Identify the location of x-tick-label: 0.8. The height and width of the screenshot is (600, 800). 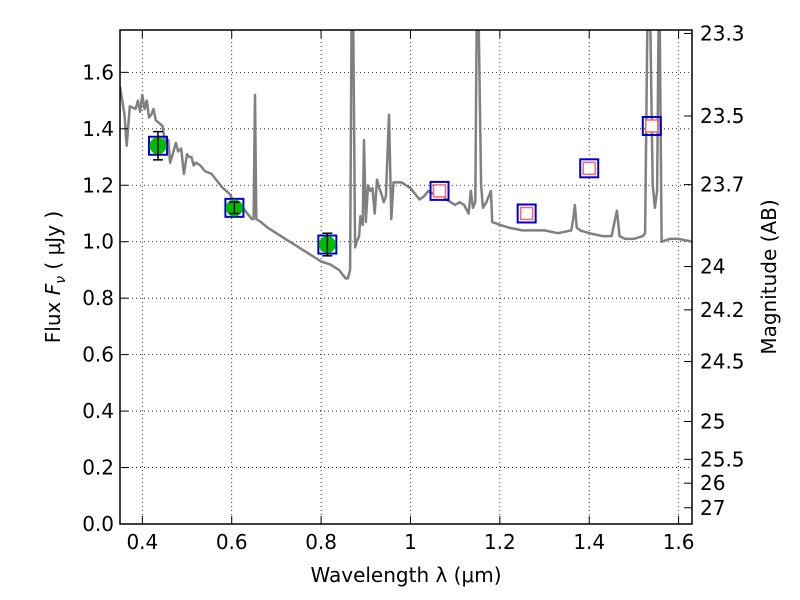
(321, 542).